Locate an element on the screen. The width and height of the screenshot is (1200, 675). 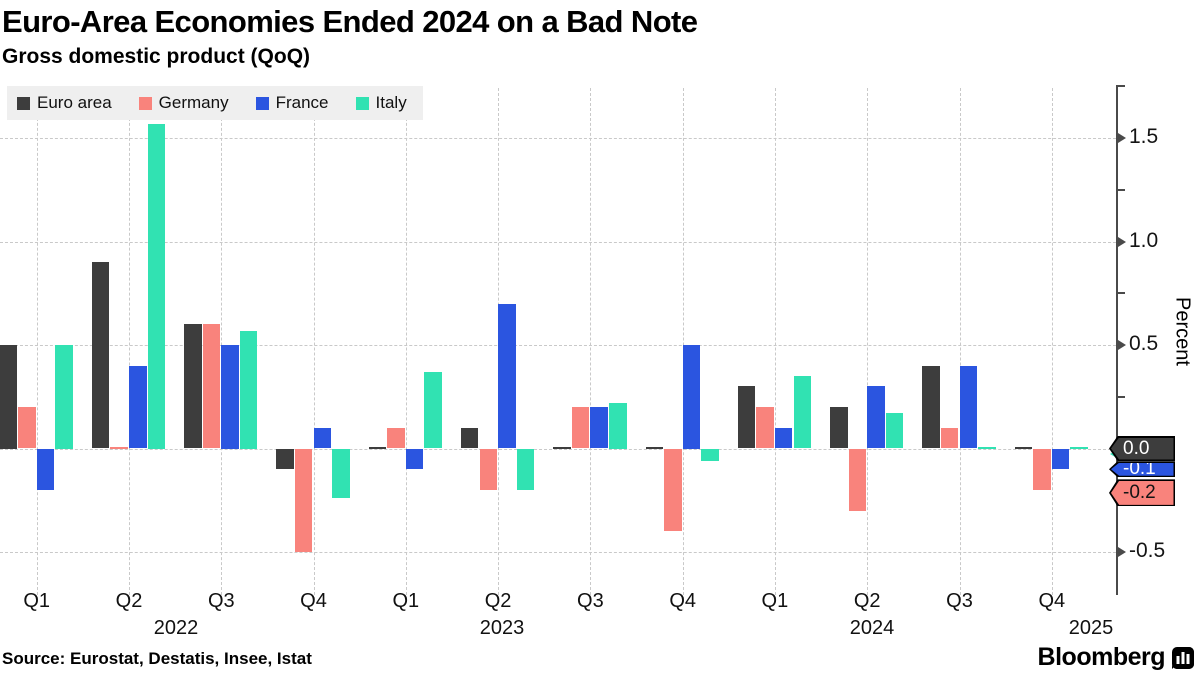
x-axis-label-q4-2022: Q4 is located at coordinates (313, 601).